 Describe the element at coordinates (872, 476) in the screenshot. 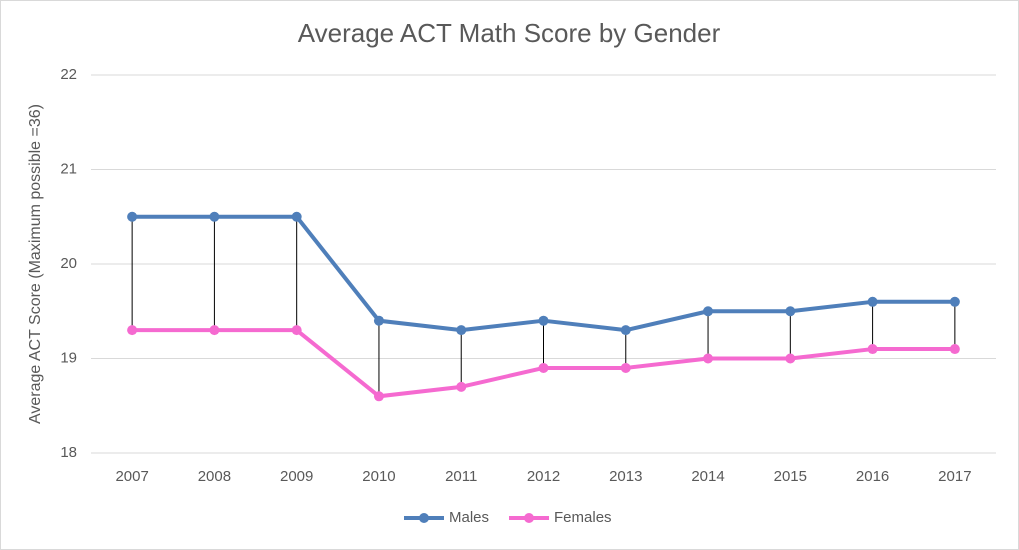

I see `x-tick-label: 2016` at that location.